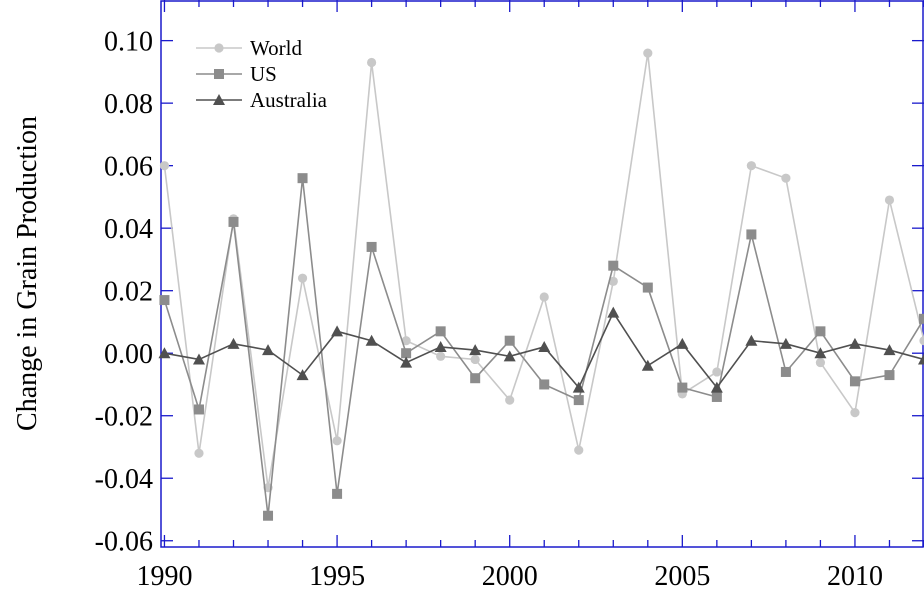 The height and width of the screenshot is (592, 924). What do you see at coordinates (249, 48) in the screenshot?
I see `legend-entry-world: World` at bounding box center [249, 48].